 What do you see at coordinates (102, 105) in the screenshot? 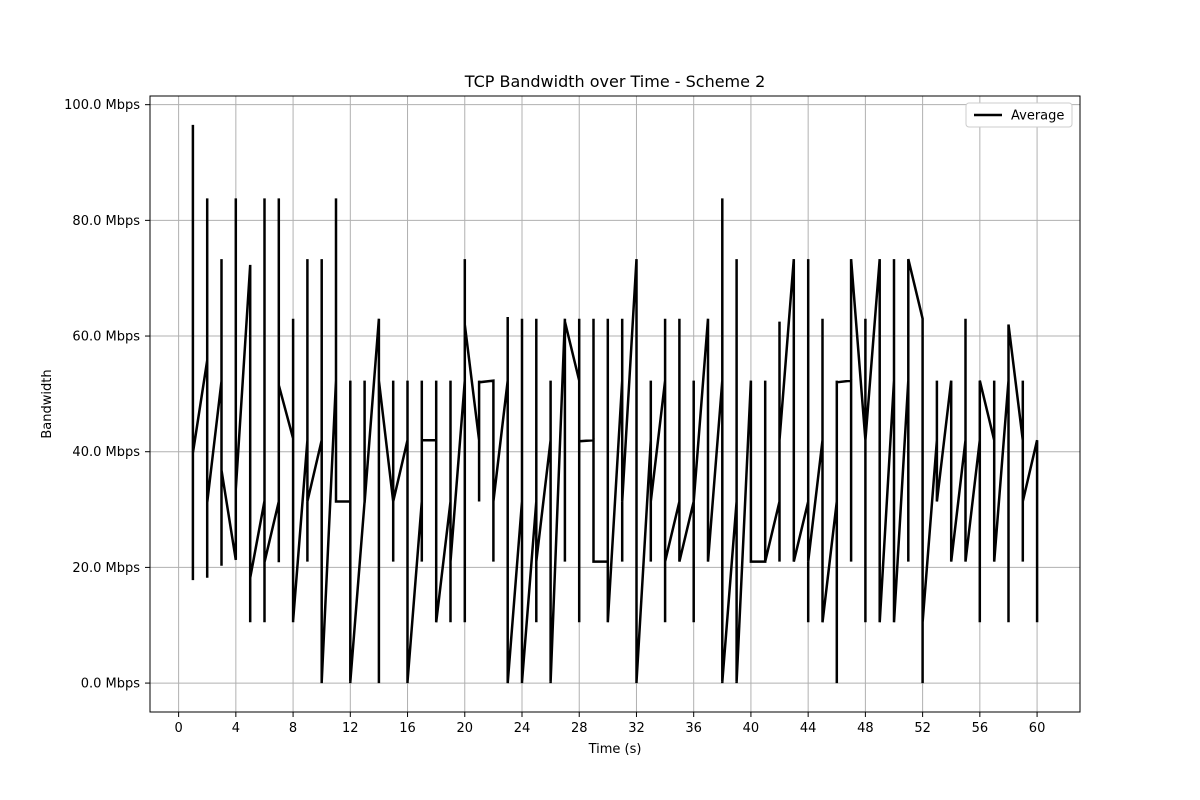
I see `y-tick-label: 100.0 Mbps` at bounding box center [102, 105].